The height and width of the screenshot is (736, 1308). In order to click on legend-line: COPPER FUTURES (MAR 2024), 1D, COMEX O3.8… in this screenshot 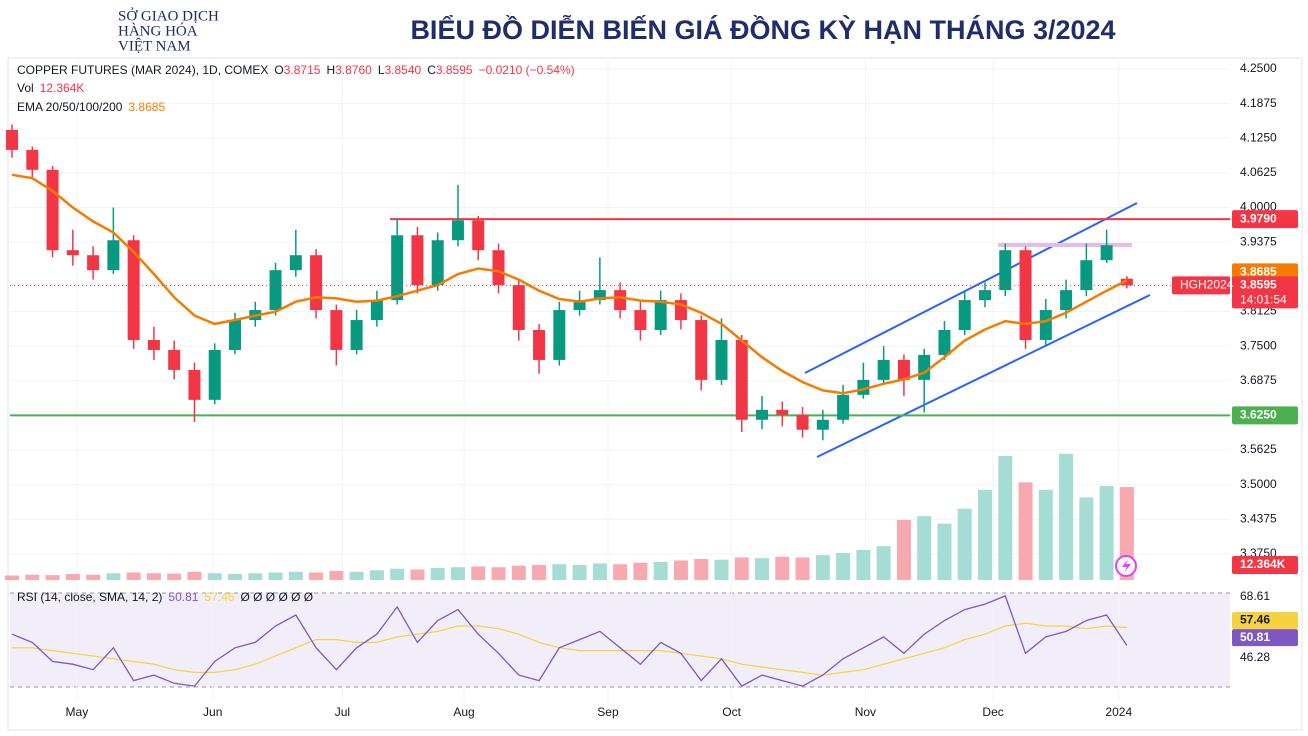, I will do `click(296, 70)`.